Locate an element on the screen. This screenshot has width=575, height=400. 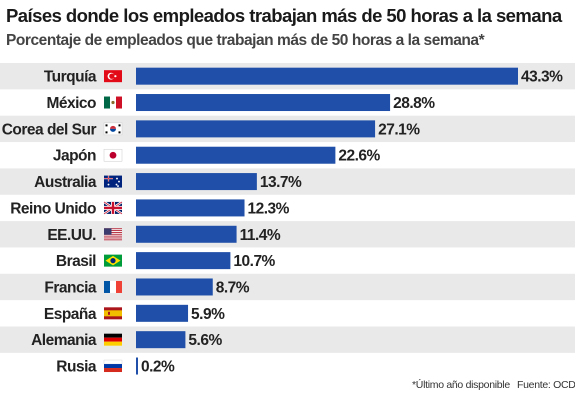
flag-usa-icon is located at coordinates (113, 234).